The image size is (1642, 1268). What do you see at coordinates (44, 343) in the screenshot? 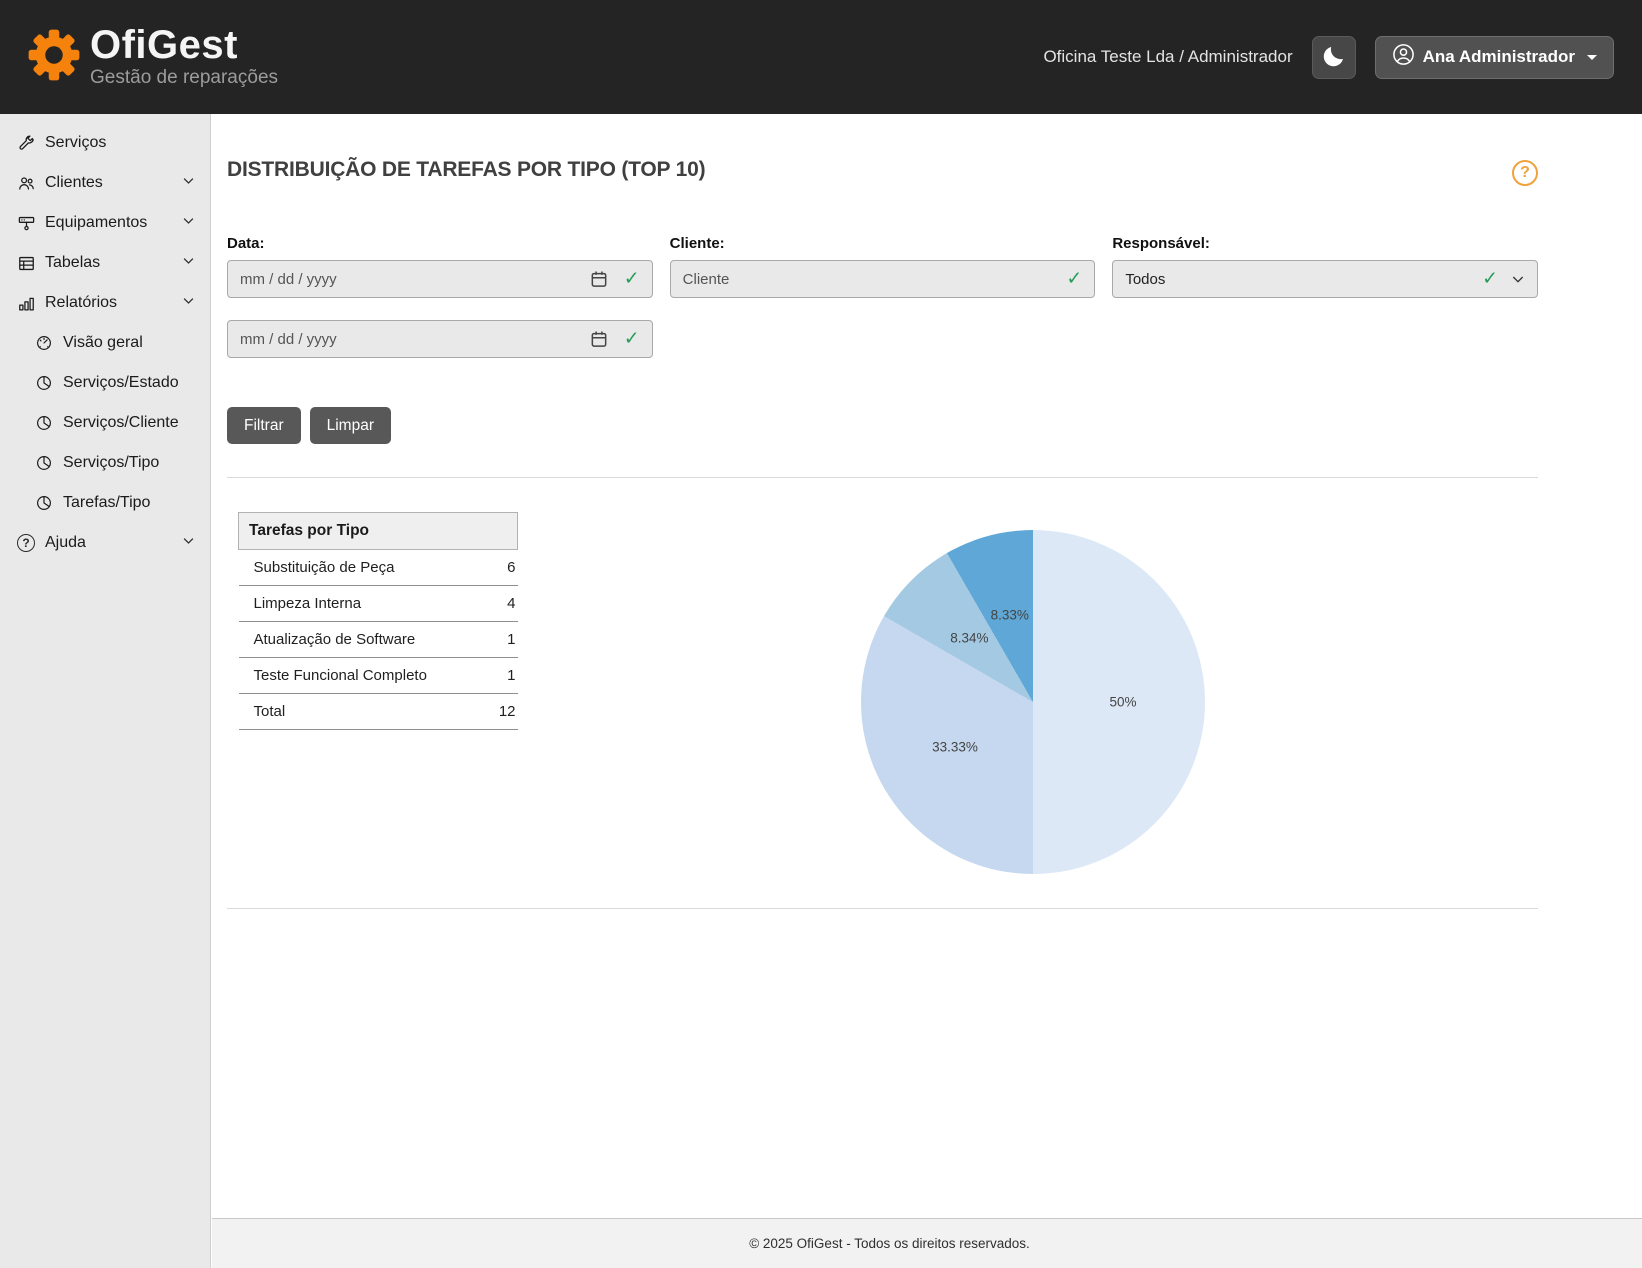
I see `gauge-icon` at bounding box center [44, 343].